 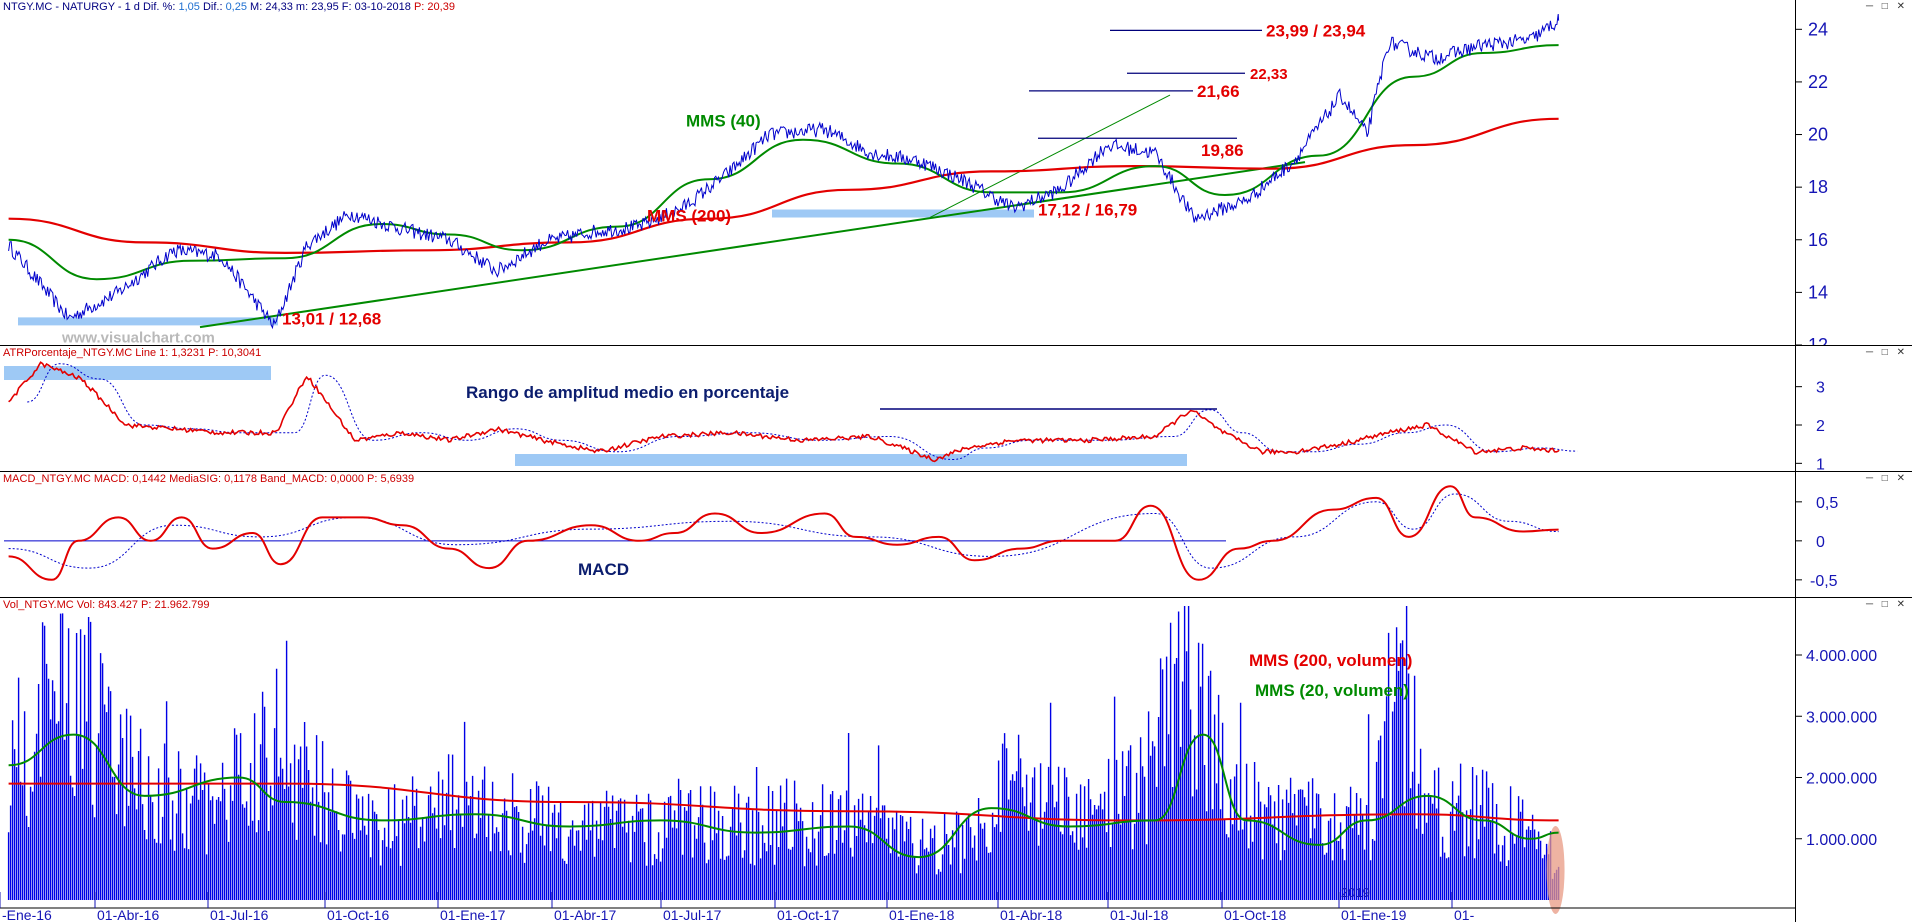 What do you see at coordinates (312, 479) in the screenshot?
I see `macd-band-value: Band_MACD: 0,0000` at bounding box center [312, 479].